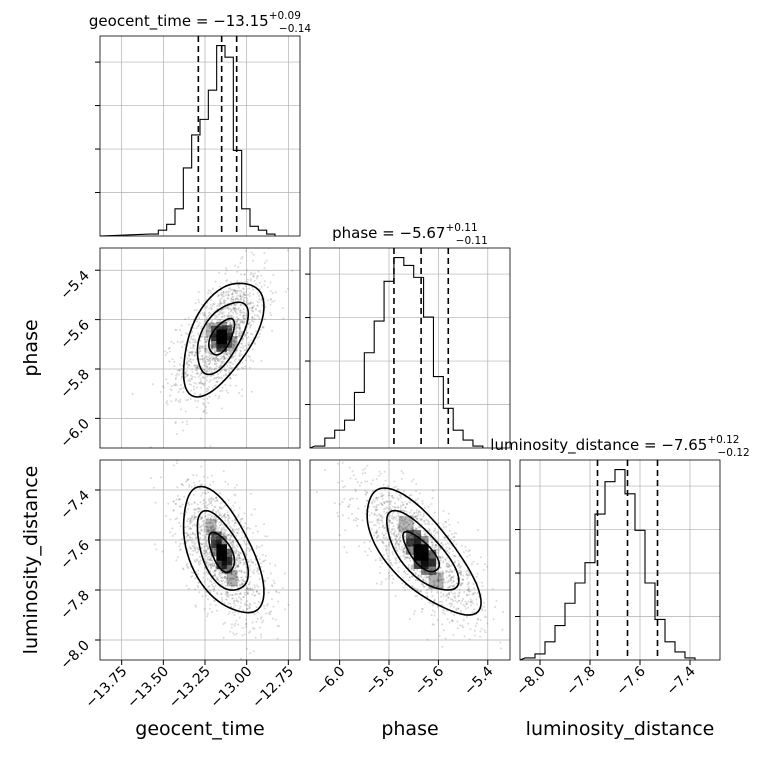 The image size is (760, 764). I want to click on y-tick-label-phase: −5.4, so click(74, 285).